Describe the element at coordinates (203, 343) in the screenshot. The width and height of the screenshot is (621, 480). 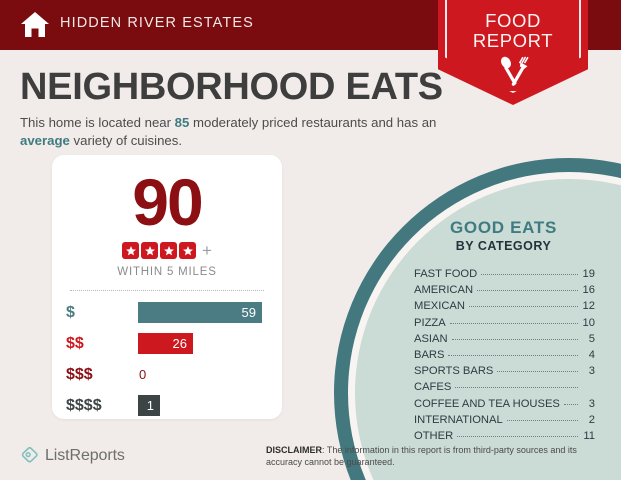
I see `price-bar-track: 26` at that location.